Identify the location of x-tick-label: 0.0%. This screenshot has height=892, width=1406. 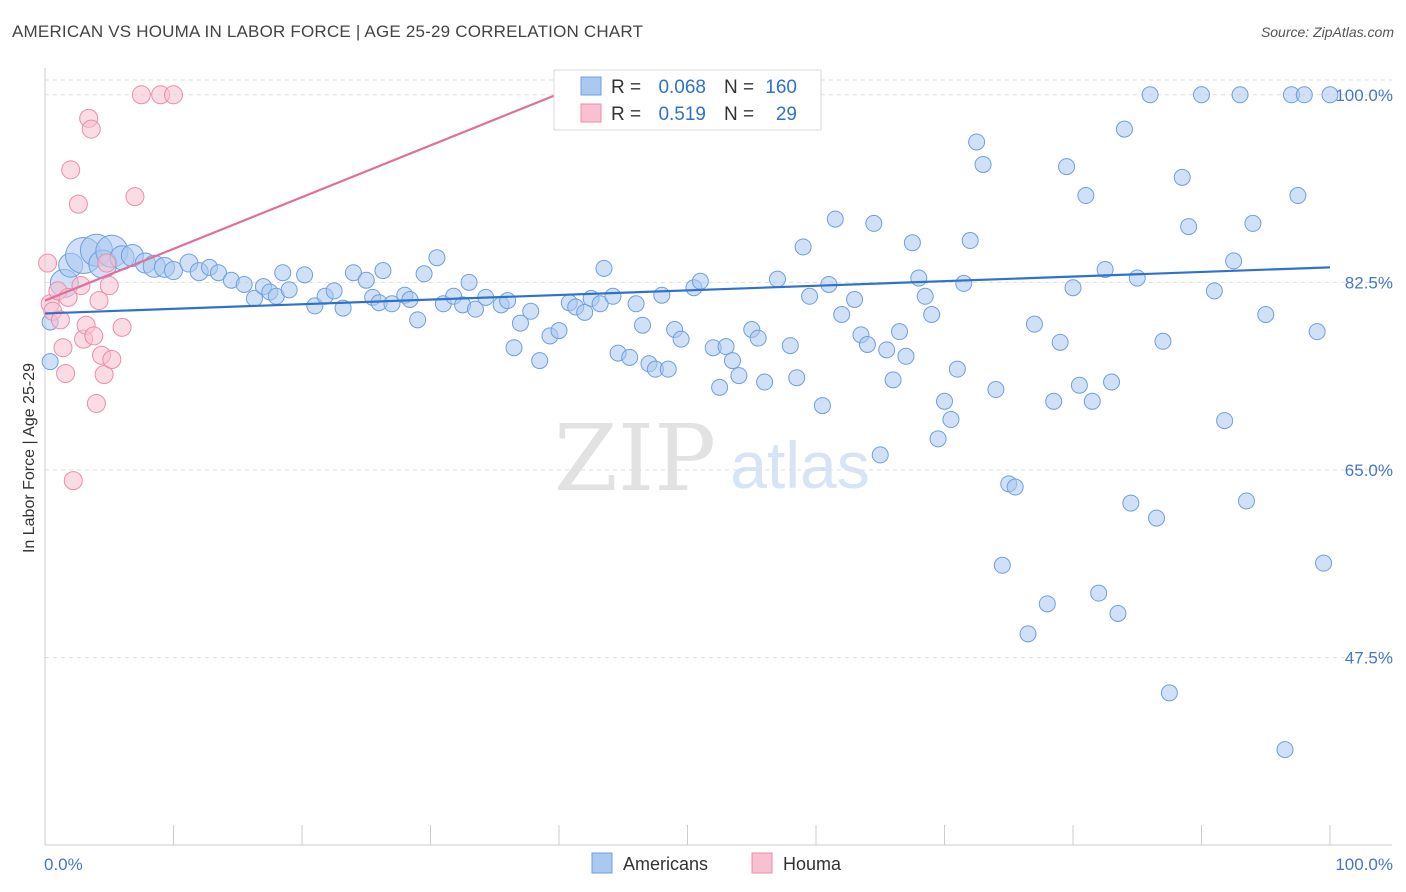
(63, 864).